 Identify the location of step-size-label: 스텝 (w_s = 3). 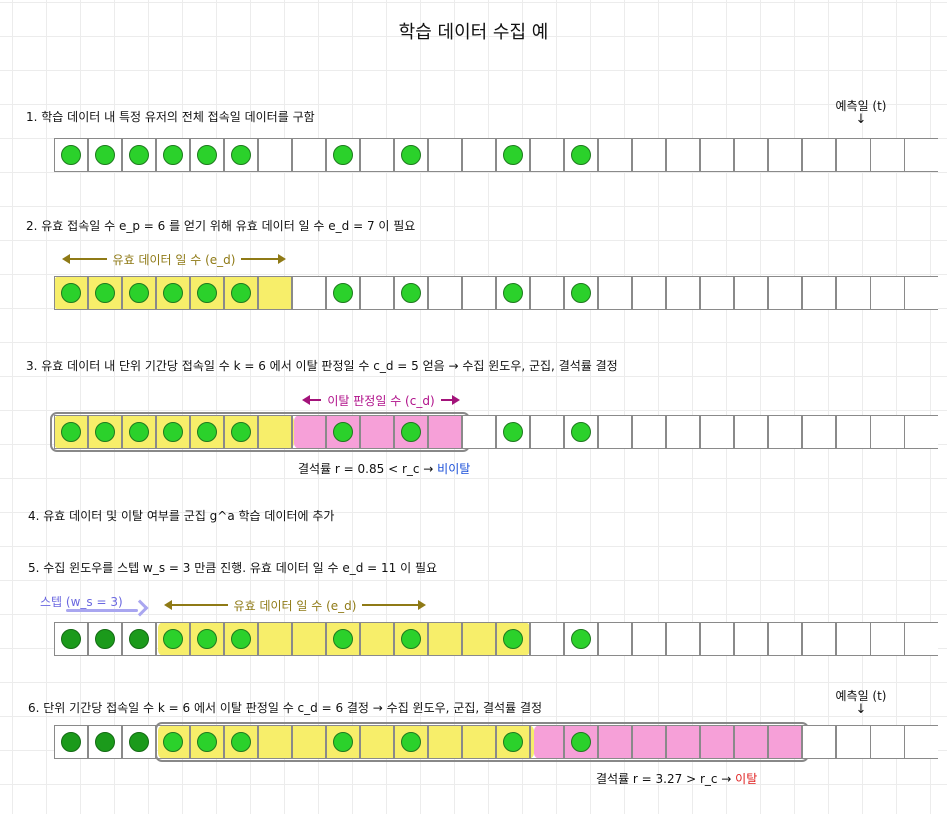
(81, 602).